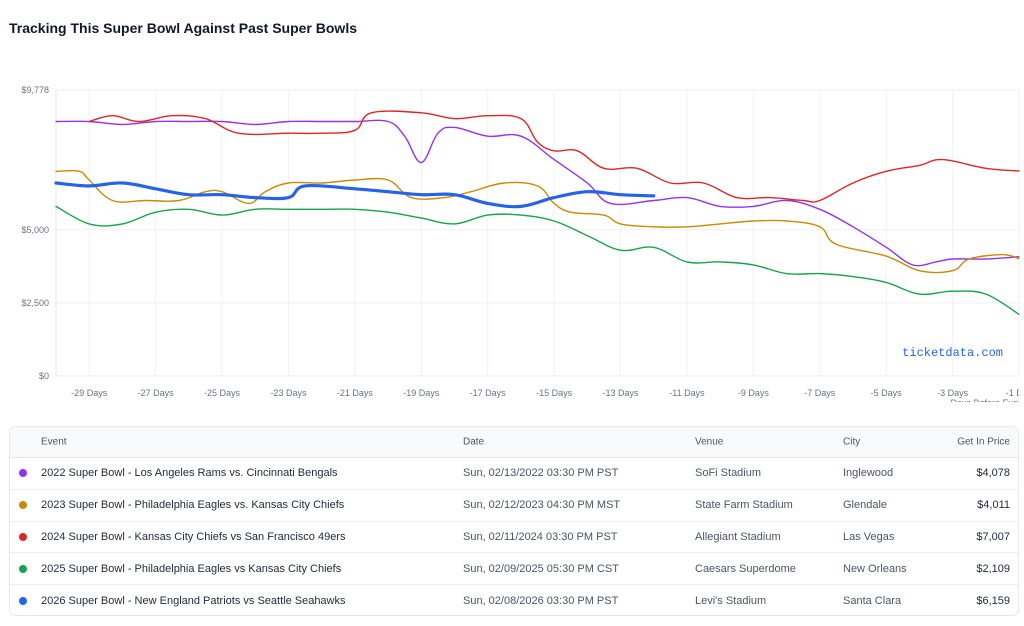 This screenshot has height=626, width=1024. What do you see at coordinates (728, 473) in the screenshot?
I see `event-venue: SoFi Stadium` at bounding box center [728, 473].